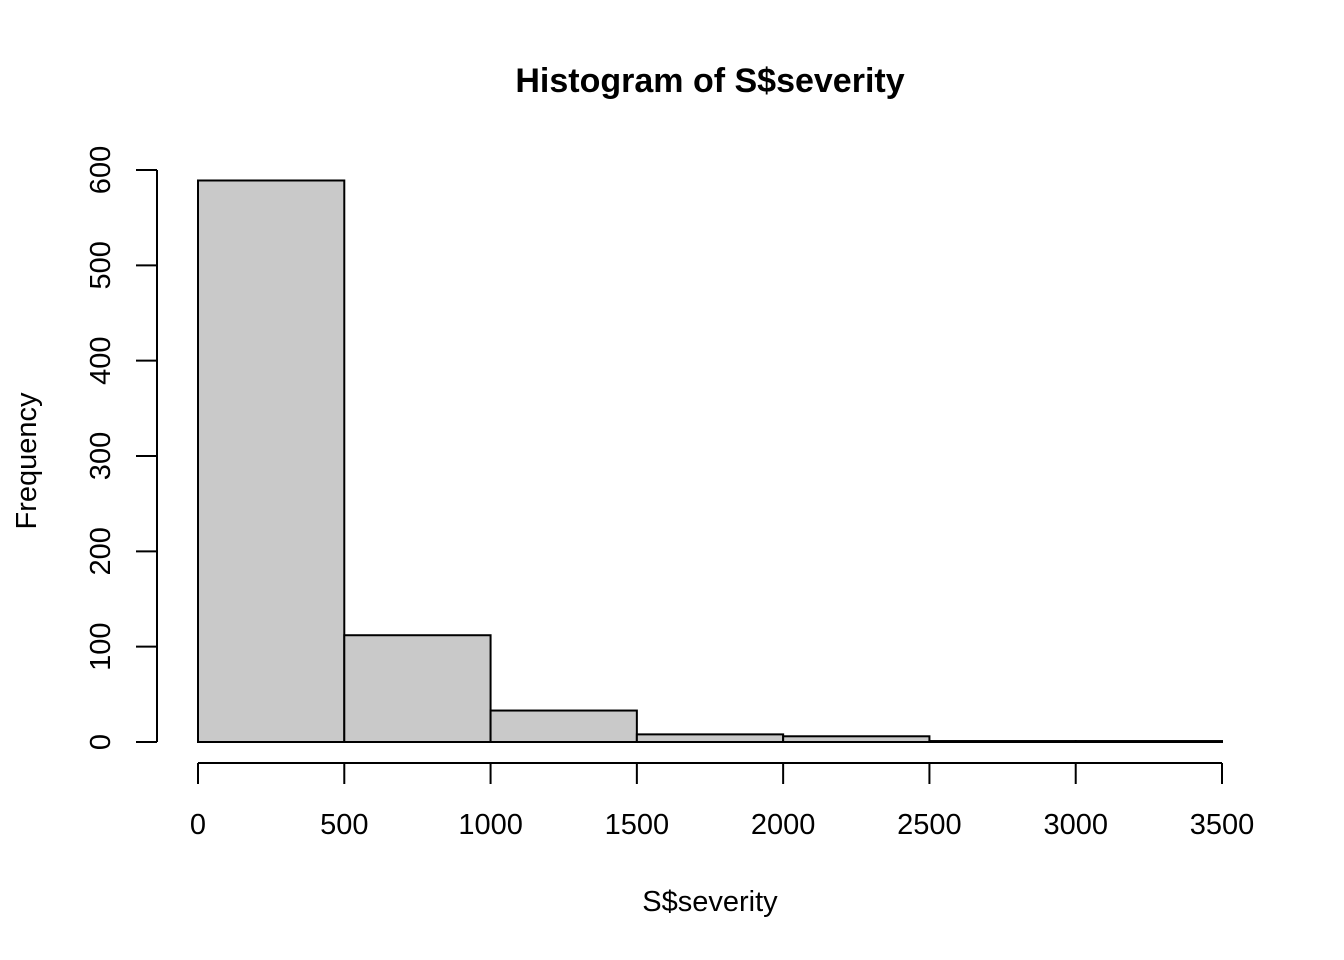  Describe the element at coordinates (929, 825) in the screenshot. I see `x-tick-label: 2500` at that location.